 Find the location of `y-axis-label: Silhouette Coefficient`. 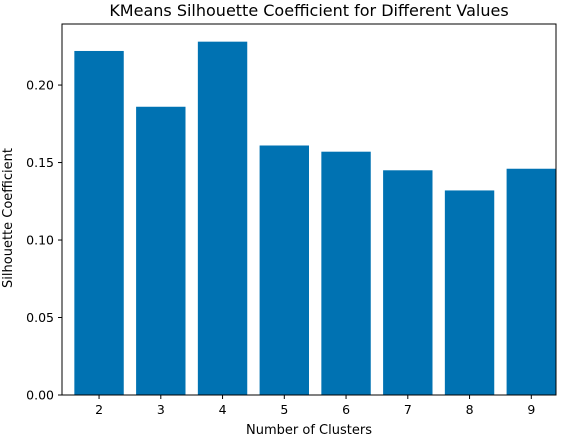

y-axis-label: Silhouette Coefficient is located at coordinates (8, 218).